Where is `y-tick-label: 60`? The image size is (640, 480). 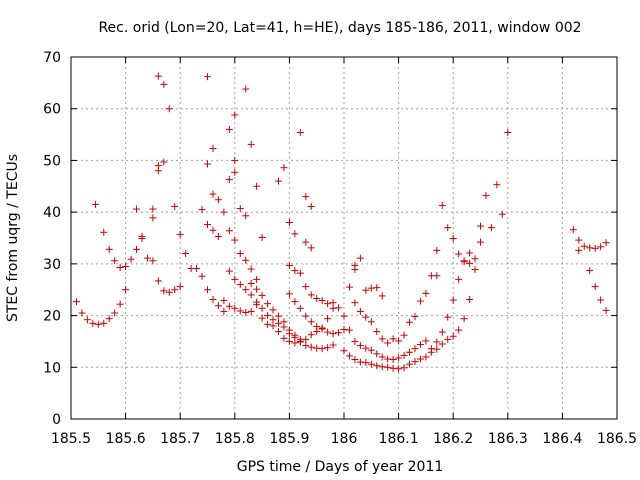
y-tick-label: 60 is located at coordinates (52, 110).